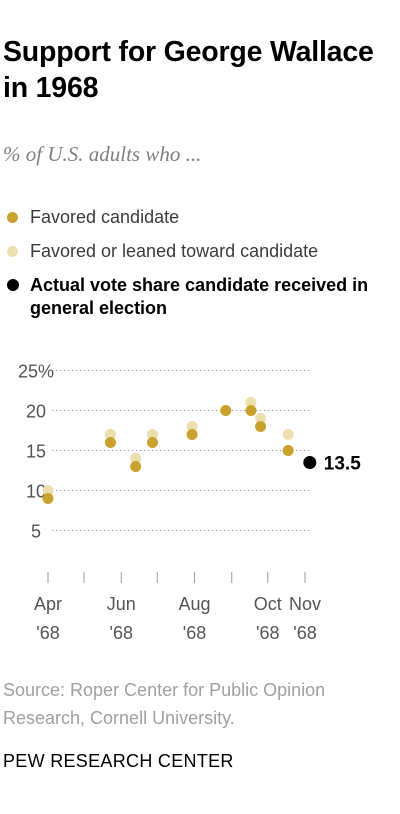 This screenshot has height=814, width=400. Describe the element at coordinates (342, 464) in the screenshot. I see `data-label-actual-vote: 13.5` at that location.